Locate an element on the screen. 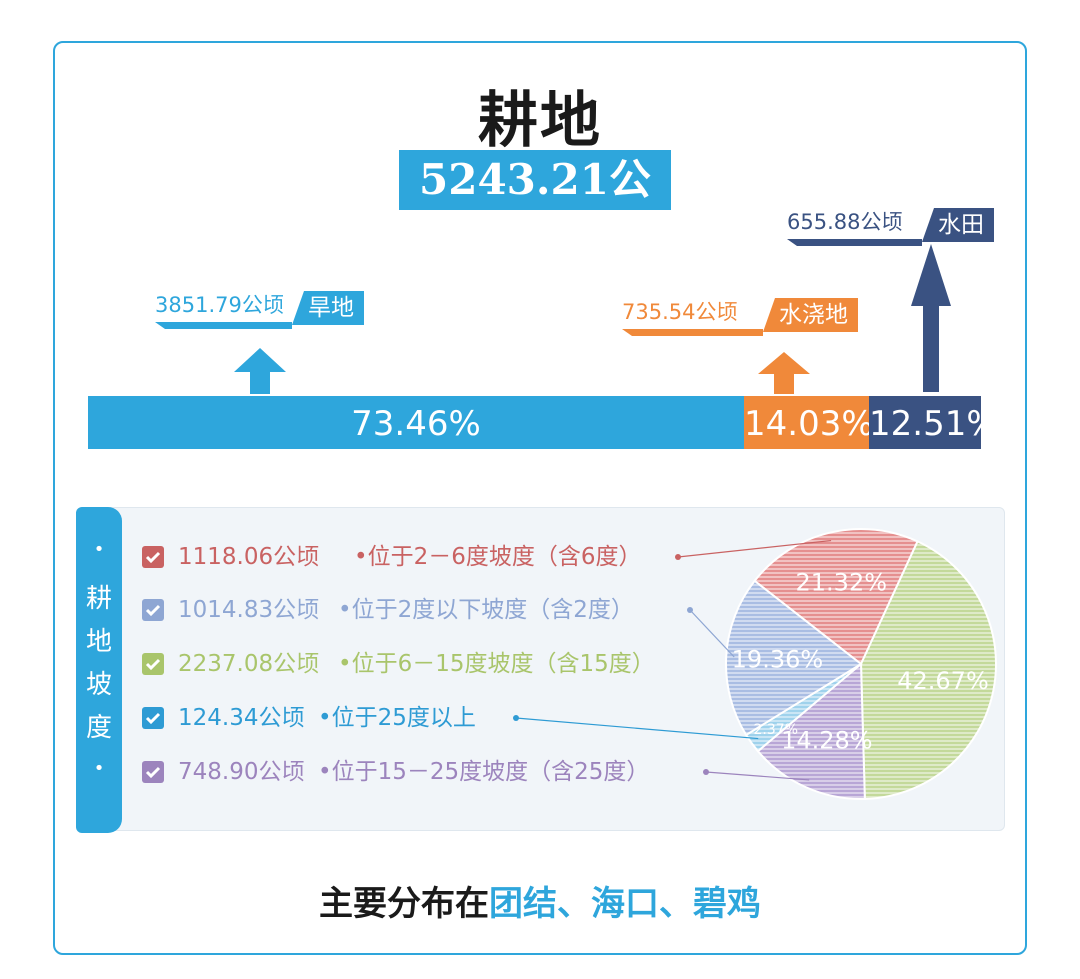 The width and height of the screenshot is (1080, 979). legend-item: 2237.08公顷 •位于6－15度坡度（含15度） is located at coordinates (424, 664).